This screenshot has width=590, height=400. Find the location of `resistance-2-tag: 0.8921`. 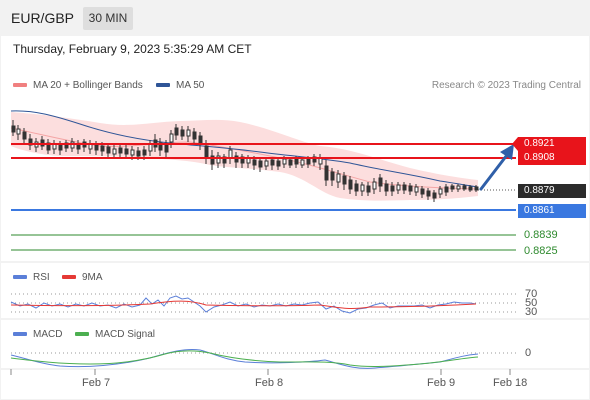

resistance-2-tag: 0.8921 is located at coordinates (549, 144).